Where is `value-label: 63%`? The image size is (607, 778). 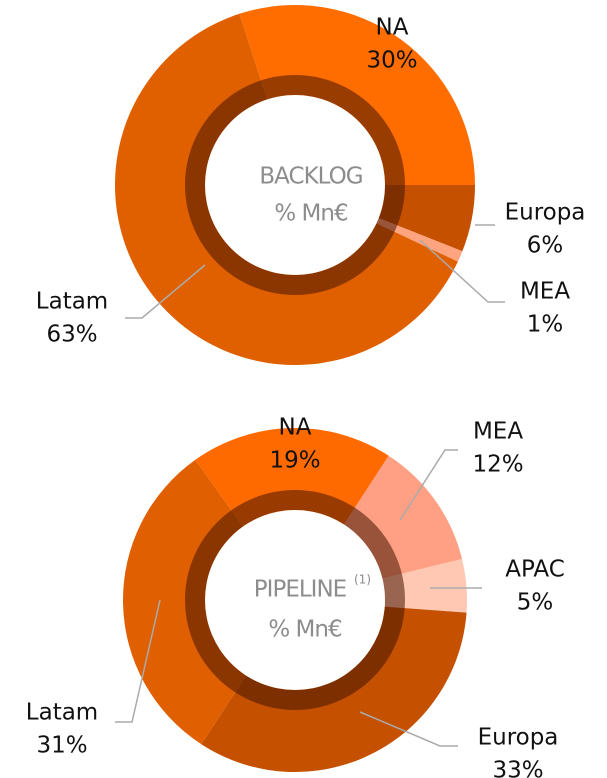 value-label: 63% is located at coordinates (71, 335).